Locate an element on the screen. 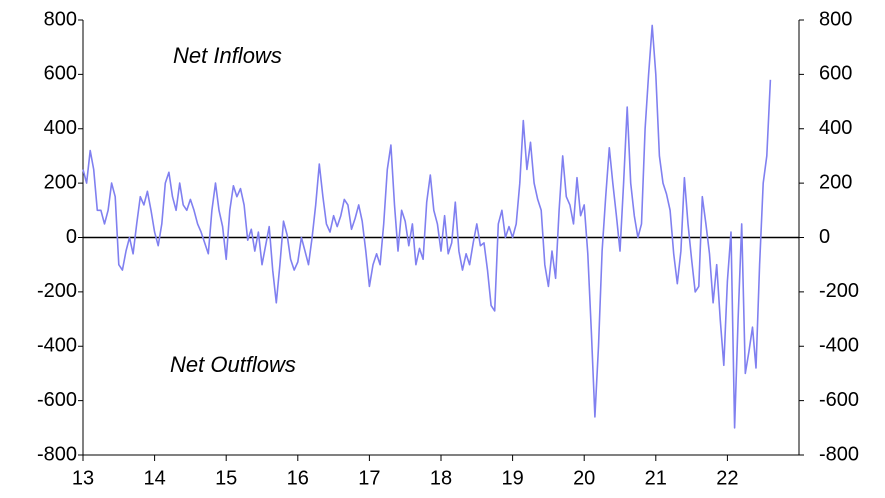 The width and height of the screenshot is (885, 498). x-tick-label: 17 is located at coordinates (369, 478).